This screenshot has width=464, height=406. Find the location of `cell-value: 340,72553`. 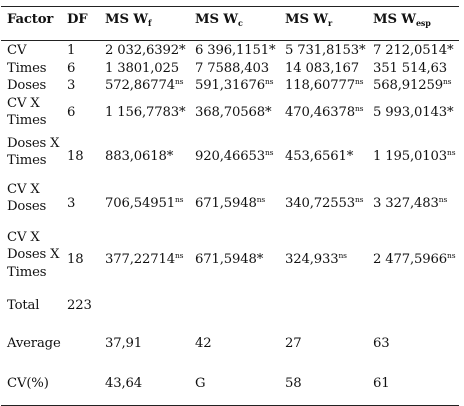

cell-value: 340,72553 is located at coordinates (320, 203).